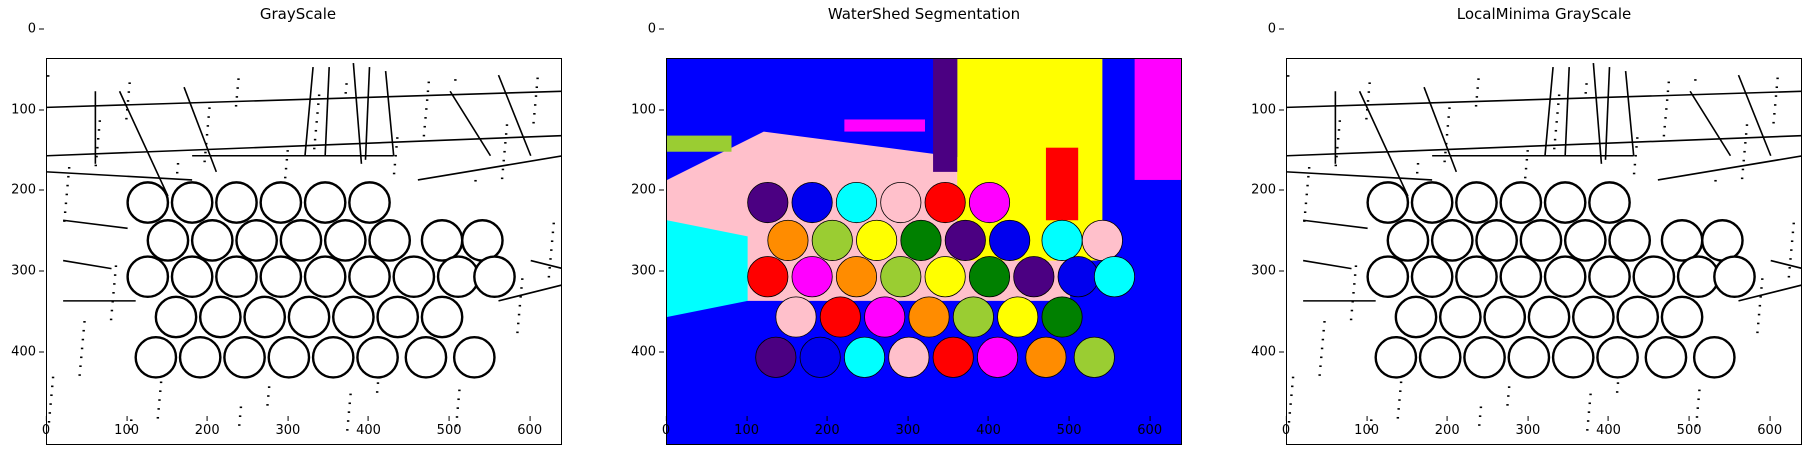  I want to click on segment-cyan, so click(707, 268).